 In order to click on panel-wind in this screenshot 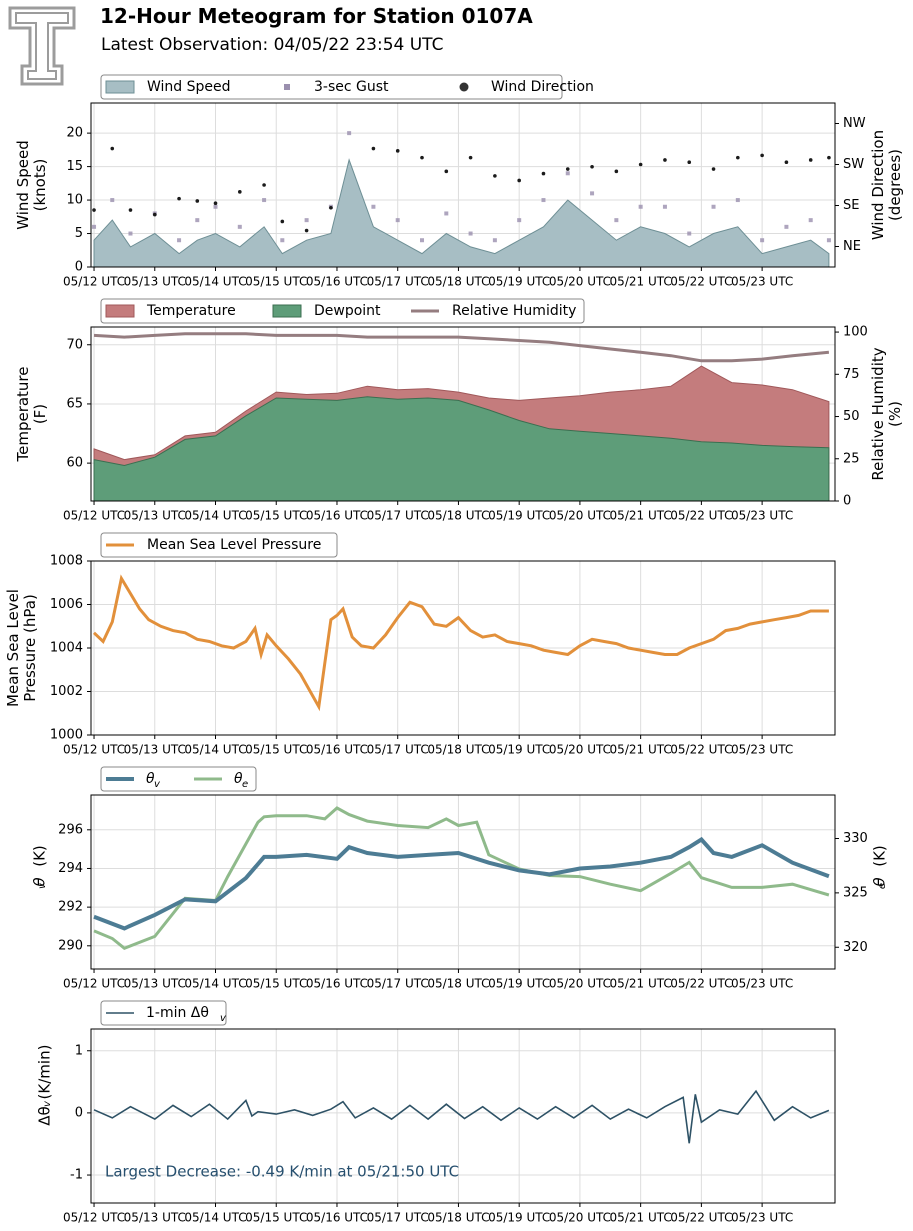, I will do `click(463, 172)`.